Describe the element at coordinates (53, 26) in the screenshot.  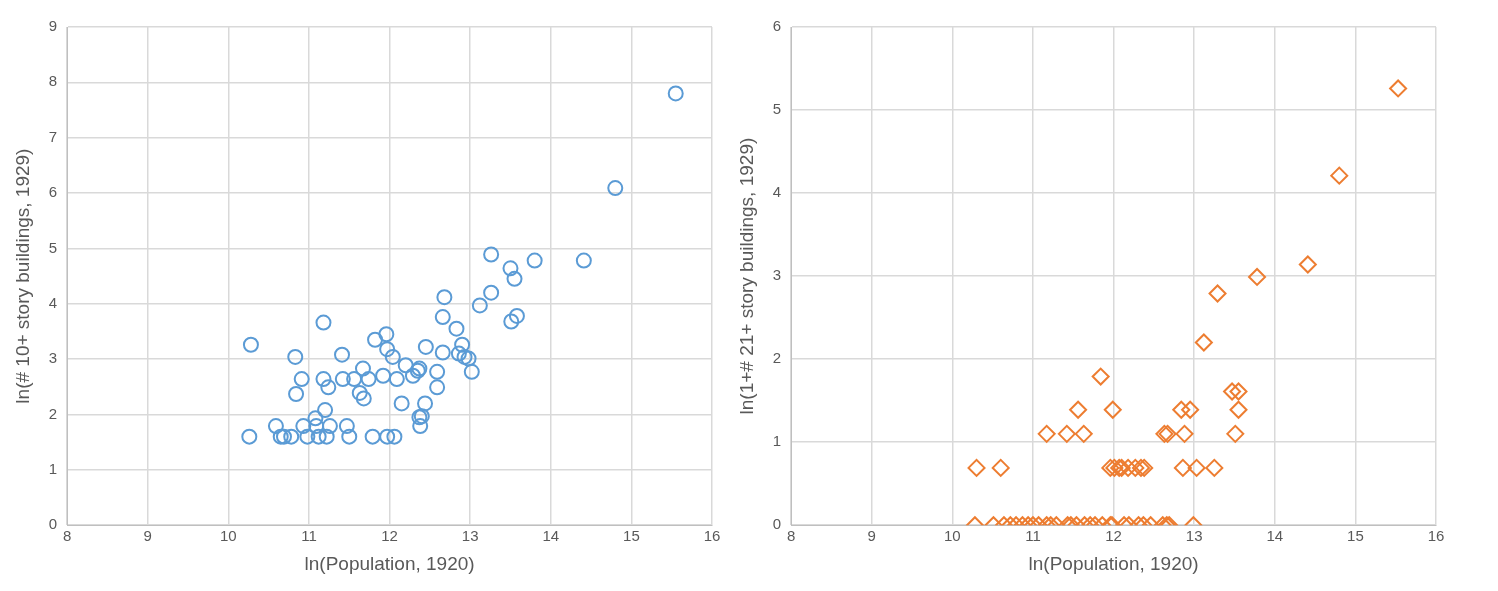
I see `y-tick-label: 9` at that location.